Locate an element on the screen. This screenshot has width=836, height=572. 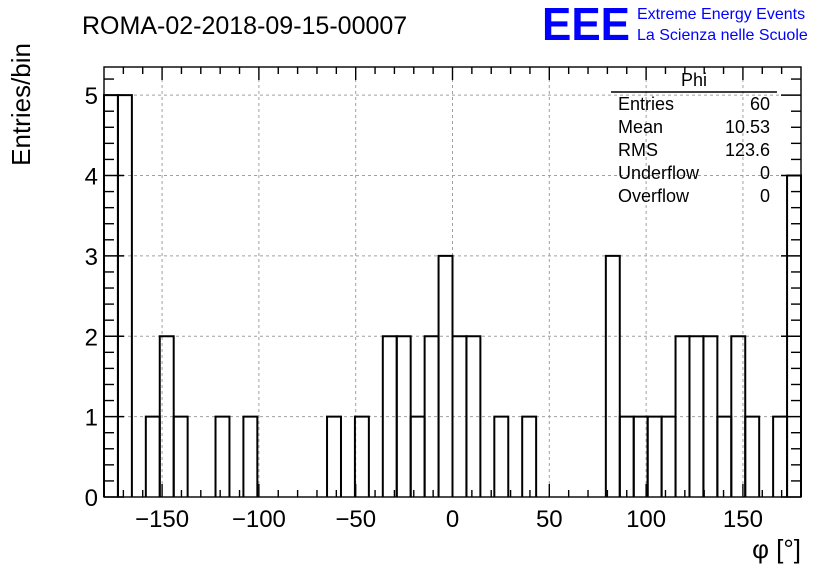
x-axis-label: φ [°] is located at coordinates (776, 549).